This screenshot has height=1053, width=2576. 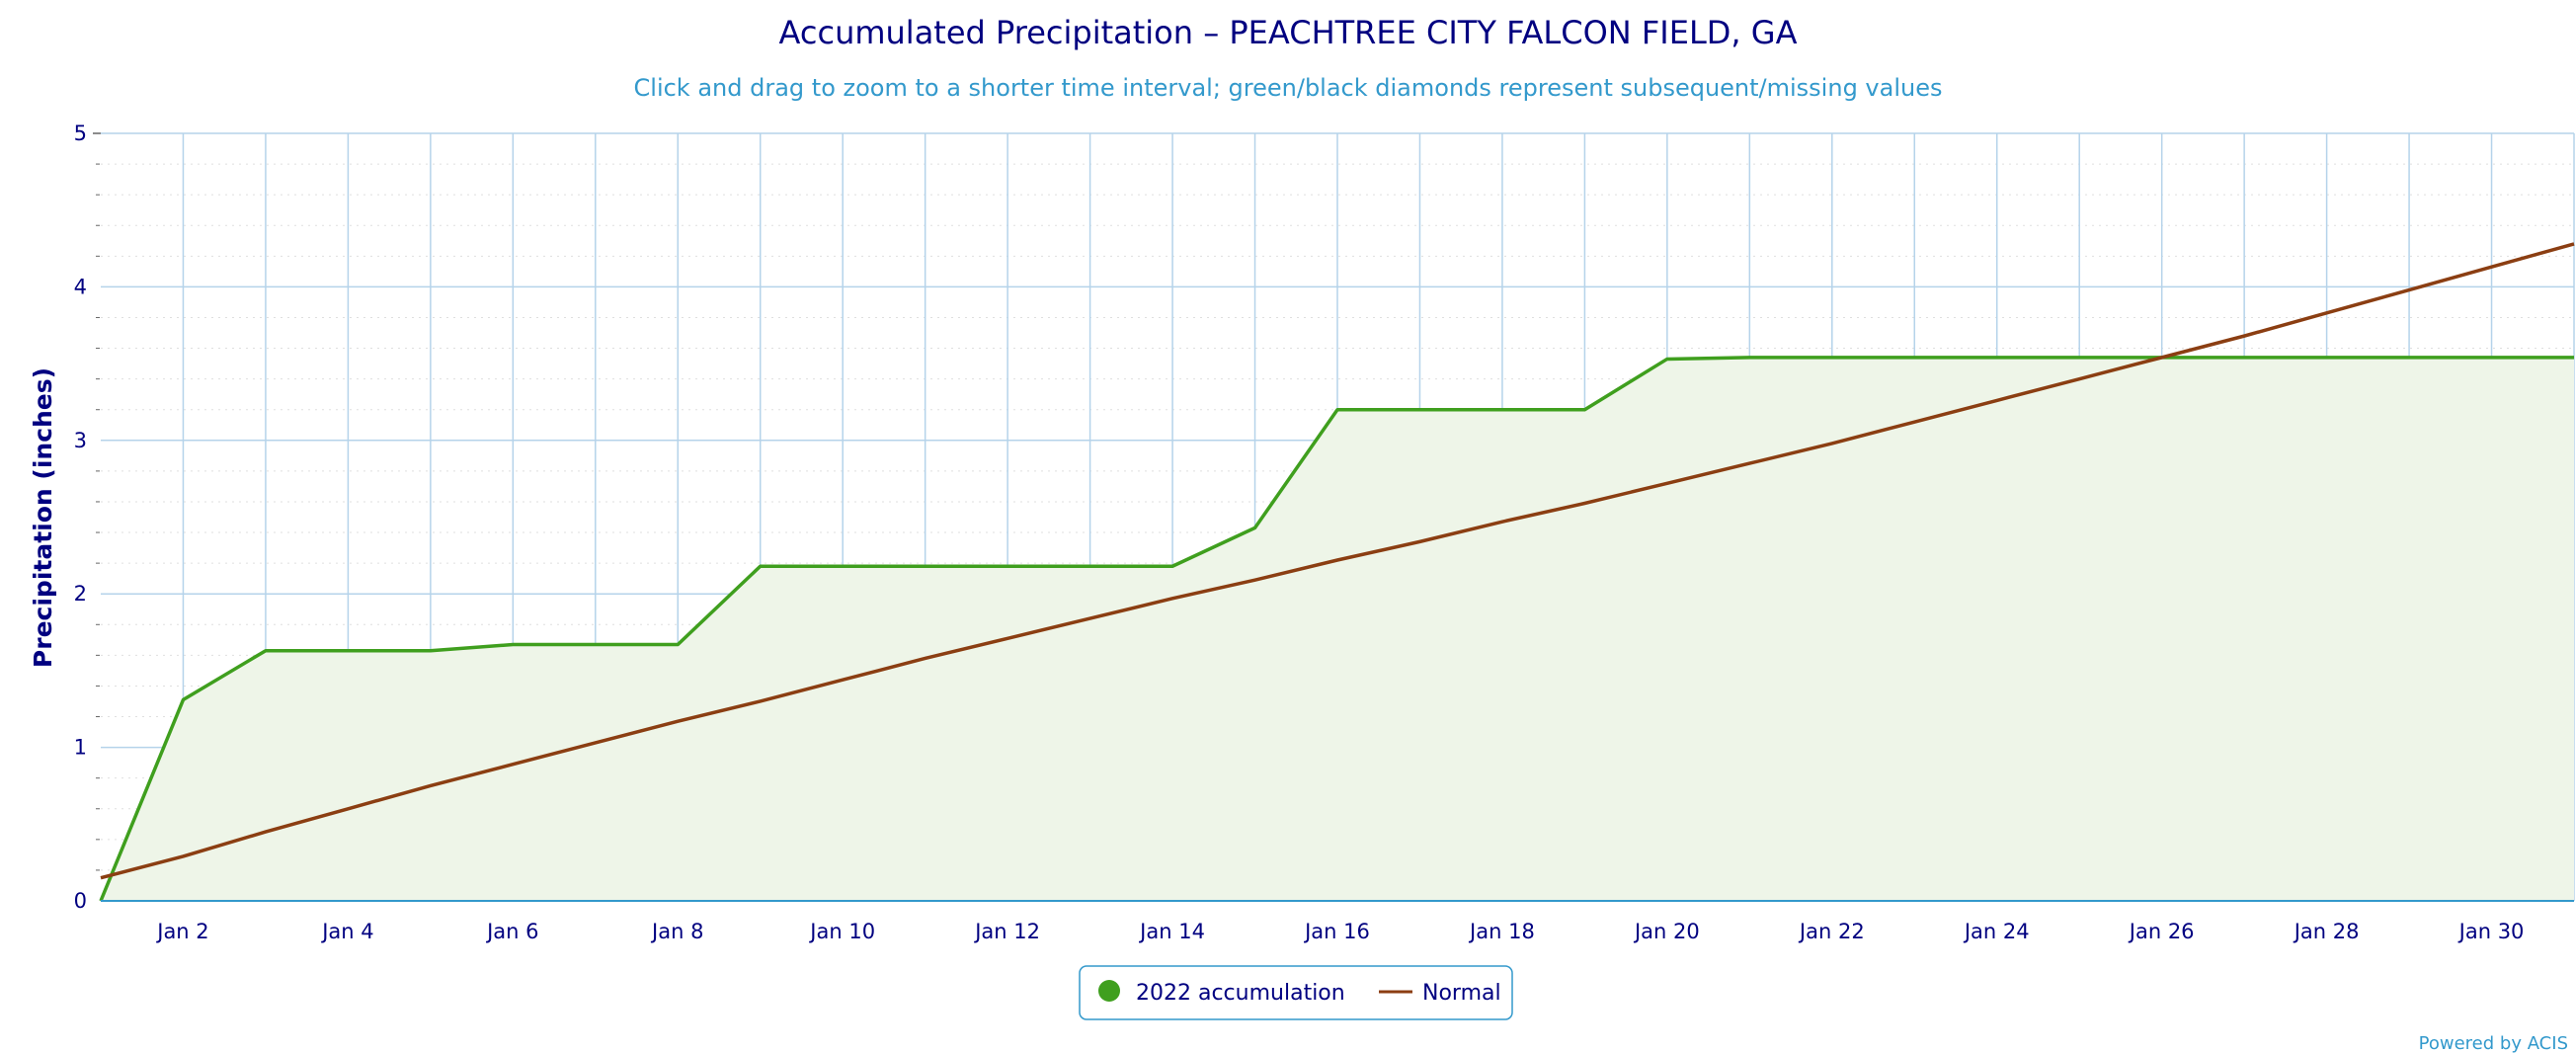 I want to click on y-tick-labels: 0 1 2 3 4 5, so click(x=80, y=517).